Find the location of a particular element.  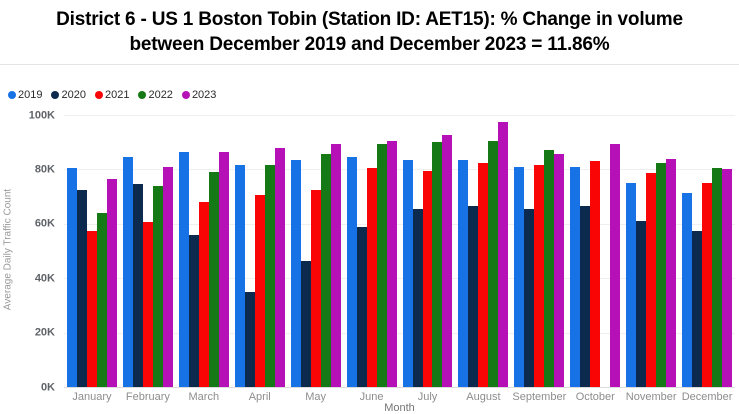

bar-group-june: June is located at coordinates (371, 259).